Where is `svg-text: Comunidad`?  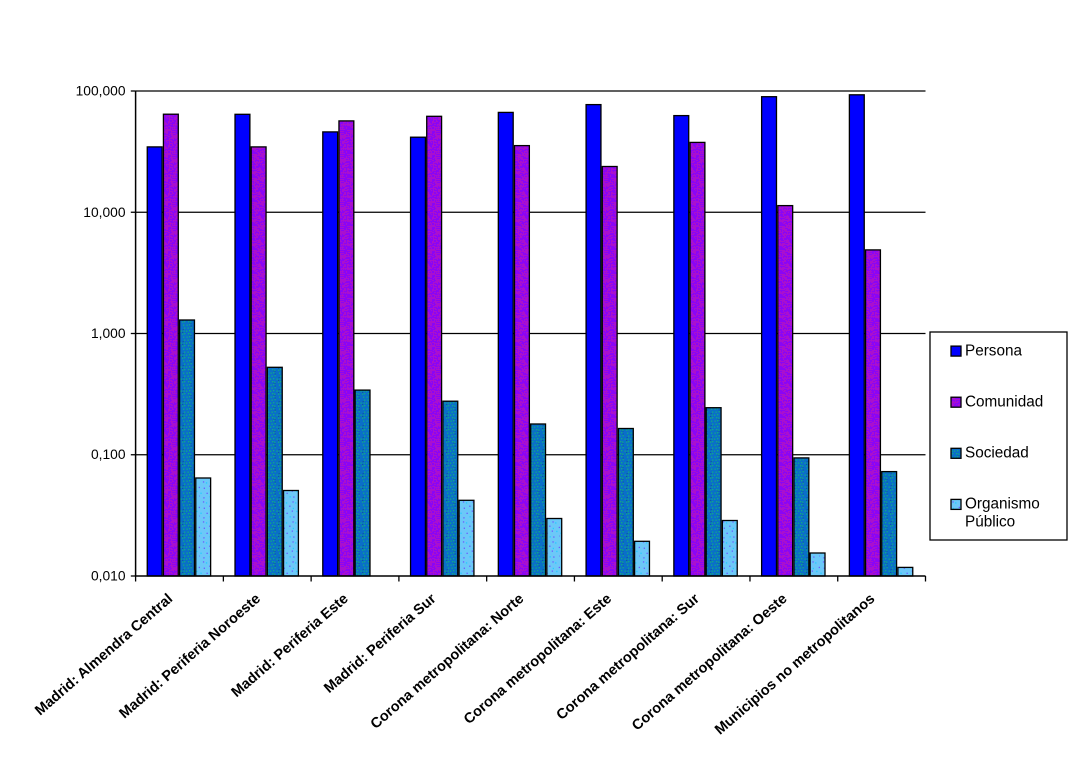
svg-text: Comunidad is located at coordinates (1004, 402).